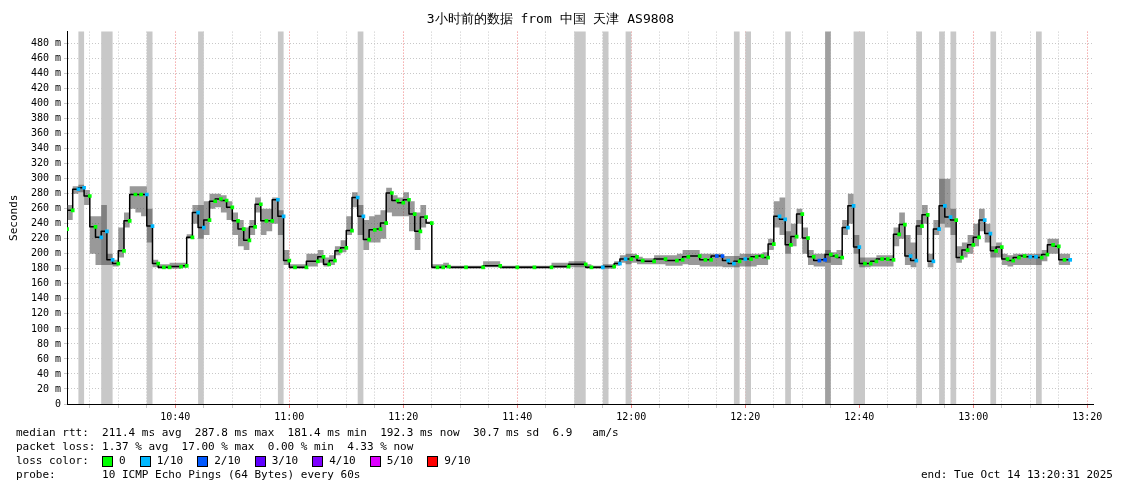 This screenshot has height=494, width=1121. I want to click on x-tick-label: 13:20, so click(1087, 416).